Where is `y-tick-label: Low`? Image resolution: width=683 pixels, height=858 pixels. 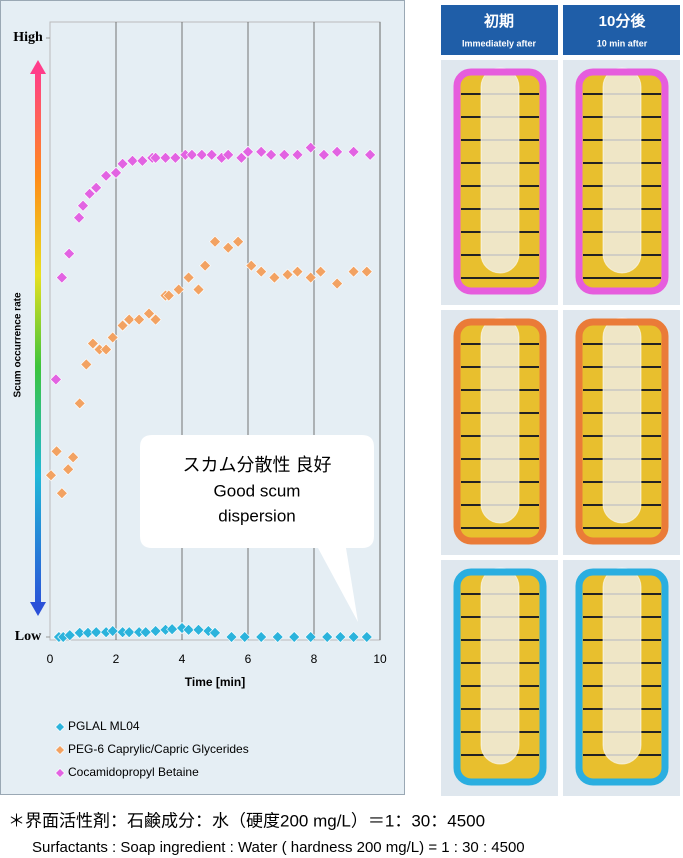
y-tick-label: Low is located at coordinates (28, 636).